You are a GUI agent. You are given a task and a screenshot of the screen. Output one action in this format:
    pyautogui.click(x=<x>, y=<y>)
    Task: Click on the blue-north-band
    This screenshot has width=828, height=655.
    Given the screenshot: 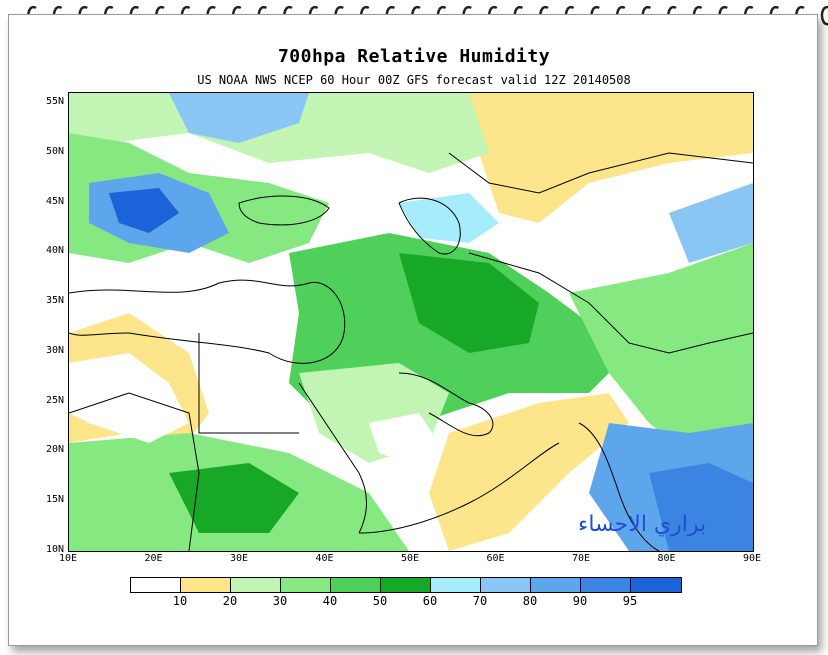 What is the action you would take?
    pyautogui.click(x=239, y=118)
    